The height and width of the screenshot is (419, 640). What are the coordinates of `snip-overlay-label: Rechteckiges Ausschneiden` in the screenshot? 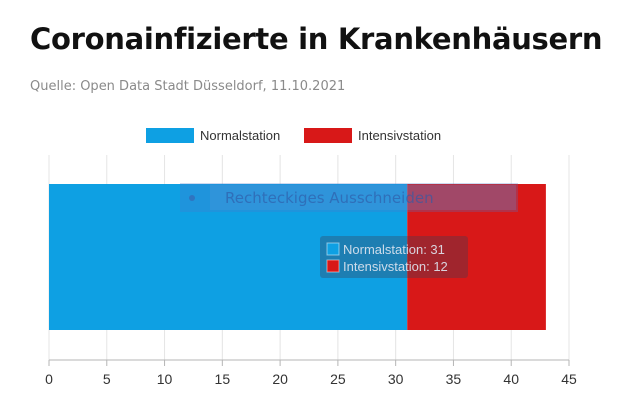 It's located at (329, 198).